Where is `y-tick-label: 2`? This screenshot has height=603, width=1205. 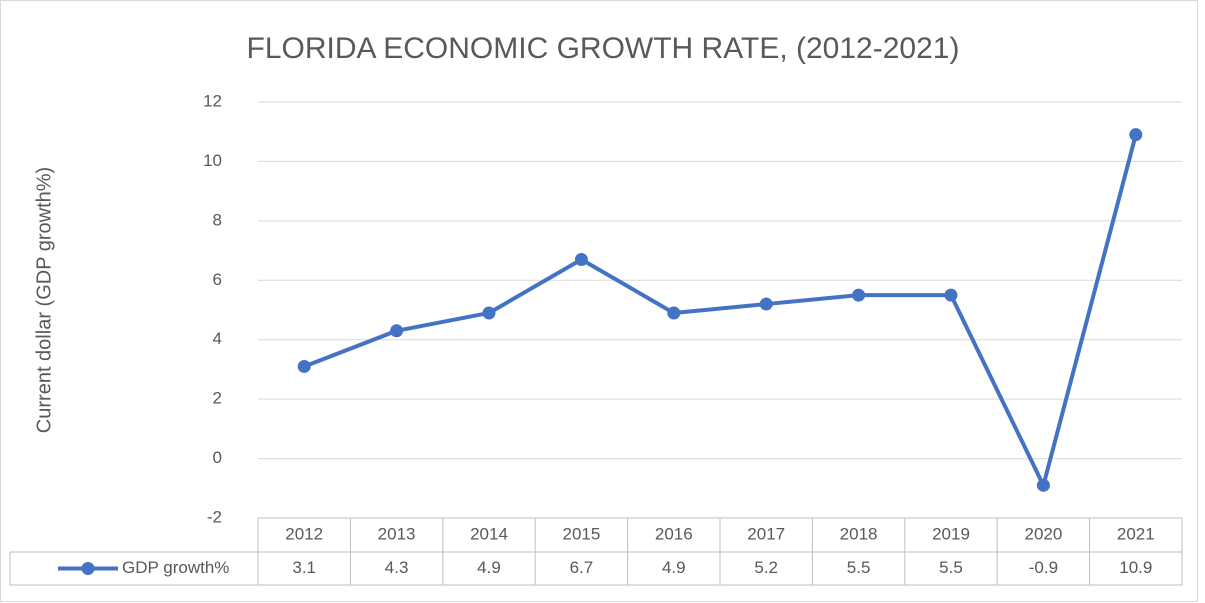
y-tick-label: 2 is located at coordinates (217, 398).